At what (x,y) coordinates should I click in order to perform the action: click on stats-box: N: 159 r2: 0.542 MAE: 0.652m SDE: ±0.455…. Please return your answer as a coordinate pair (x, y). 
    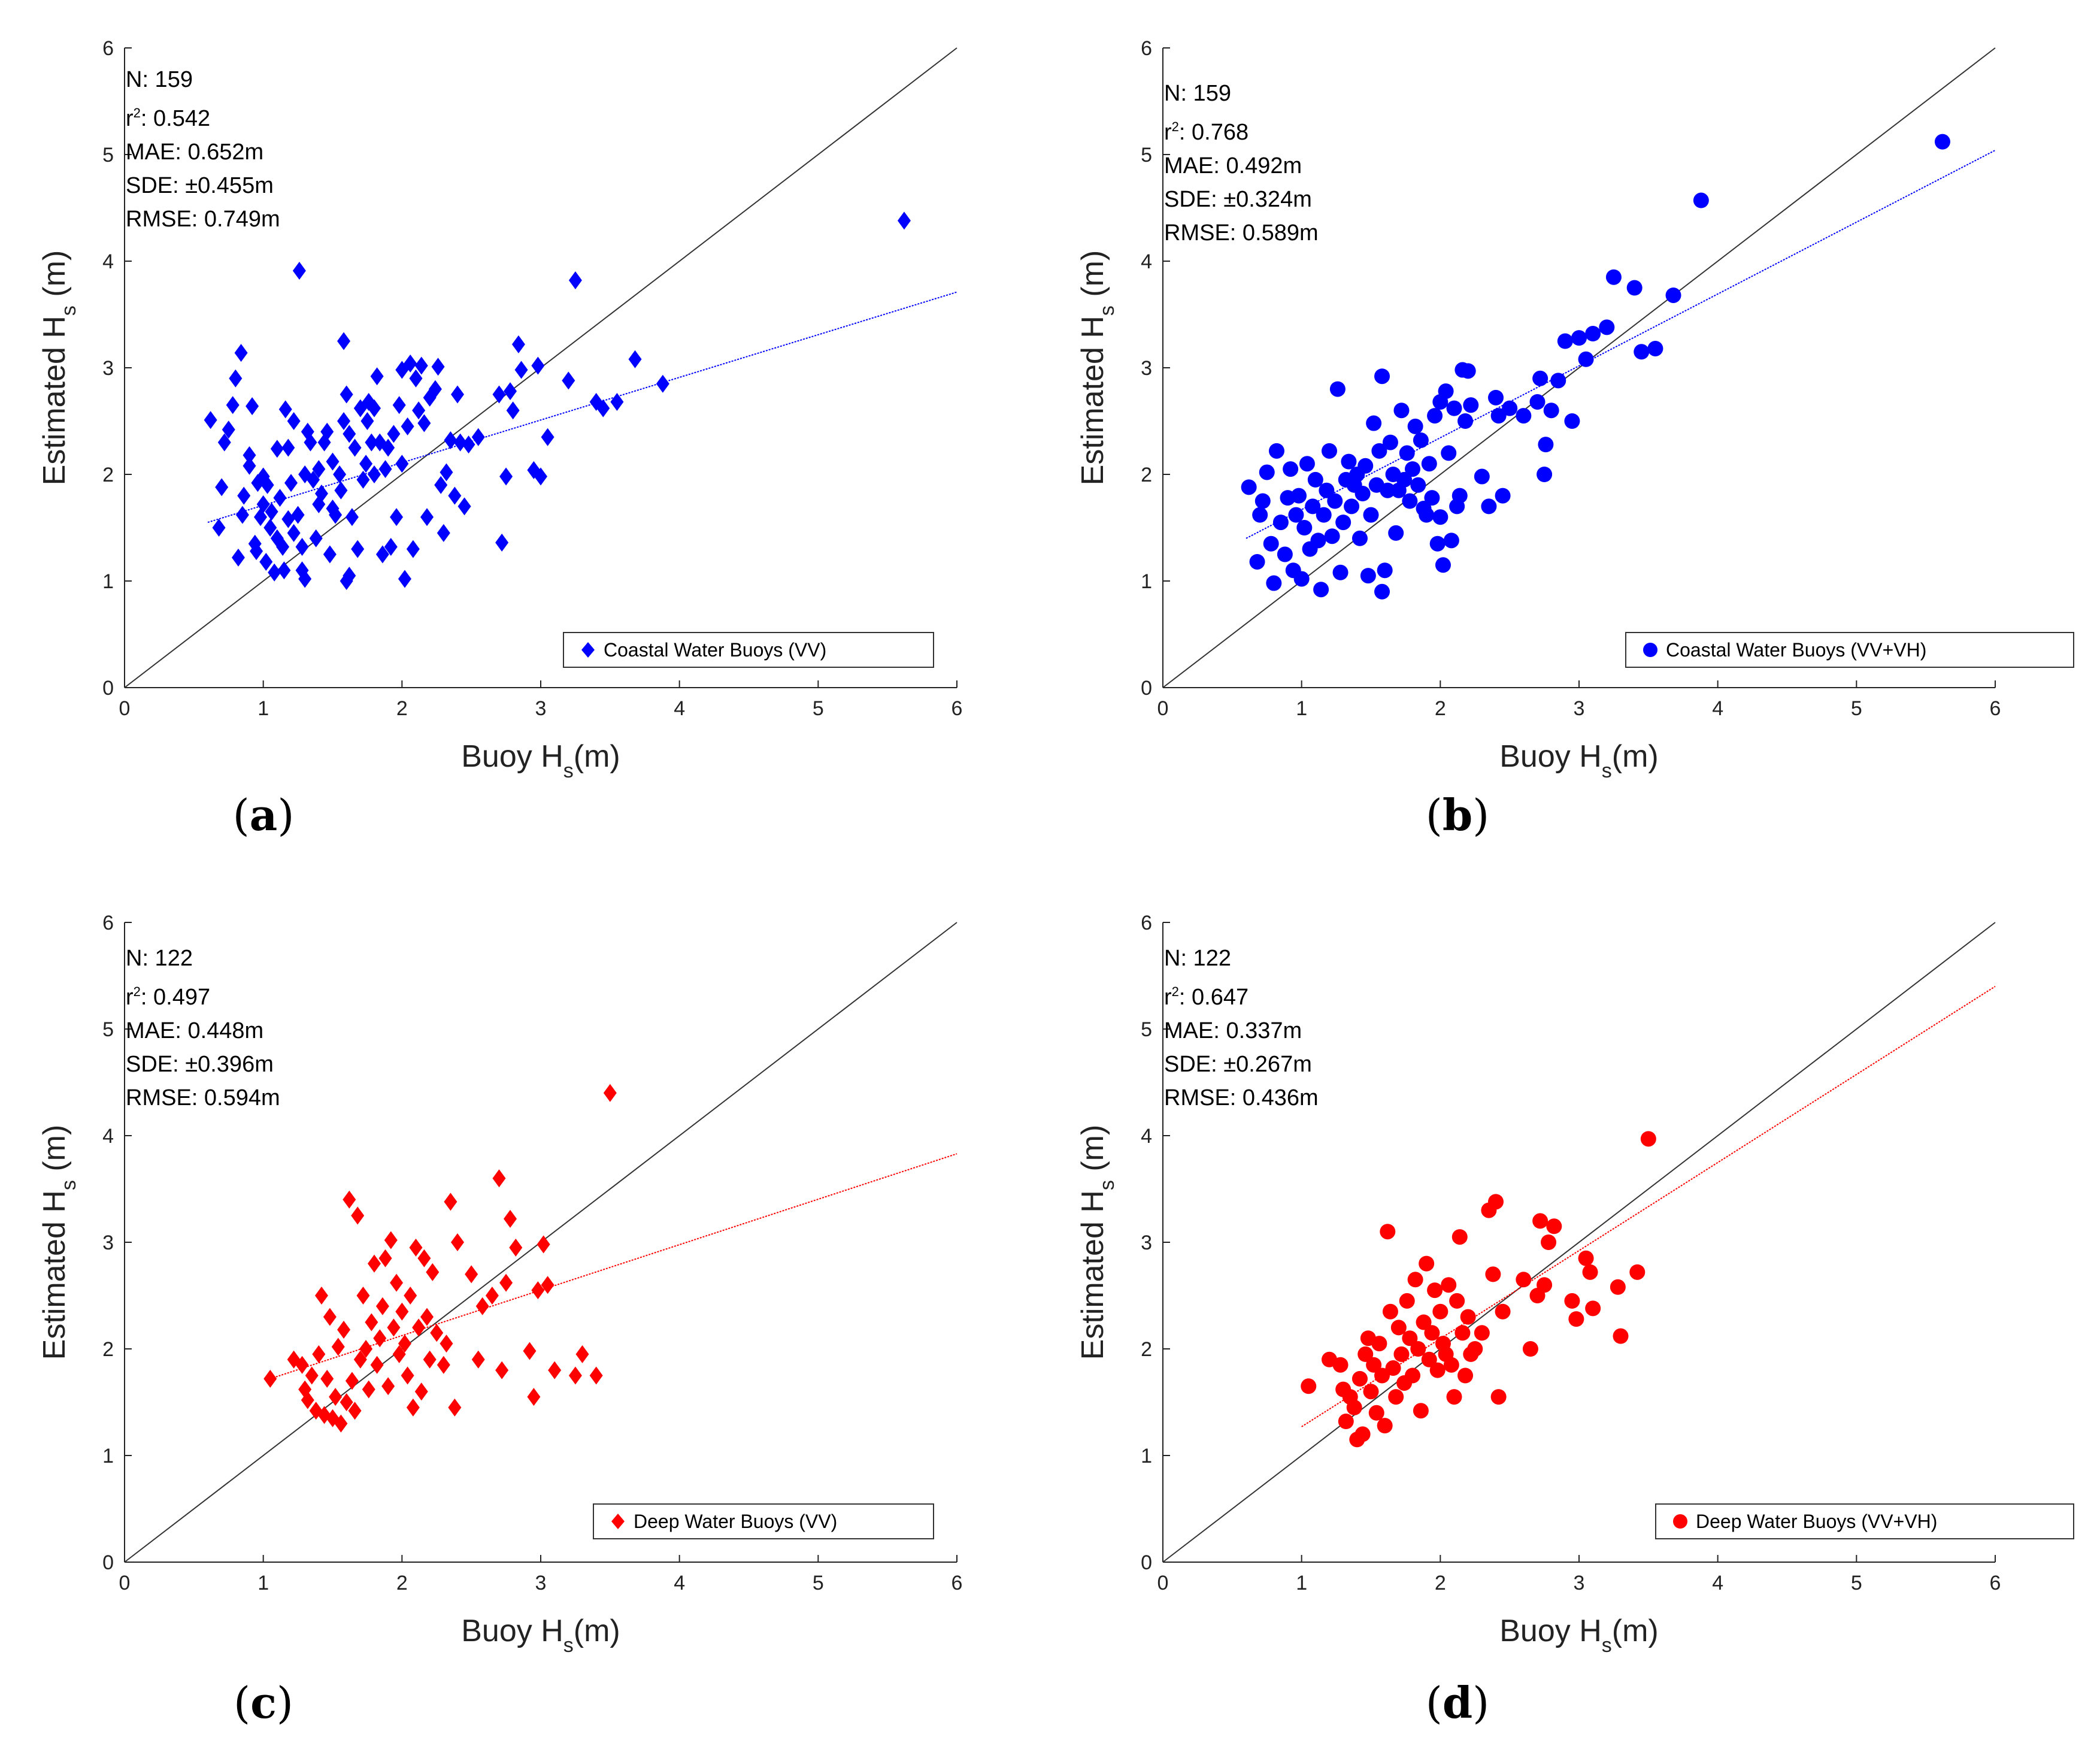
    Looking at the image, I should click on (203, 150).